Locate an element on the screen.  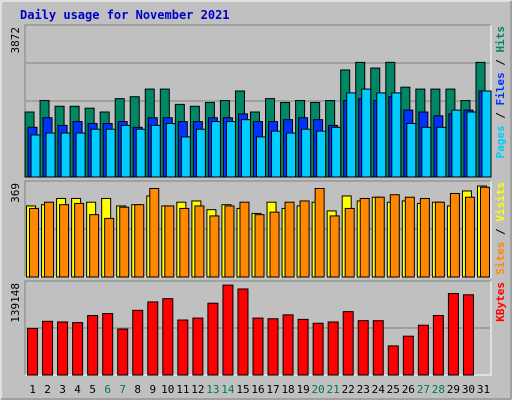
x-tick-label-day-29: 29 is located at coordinates (453, 389).